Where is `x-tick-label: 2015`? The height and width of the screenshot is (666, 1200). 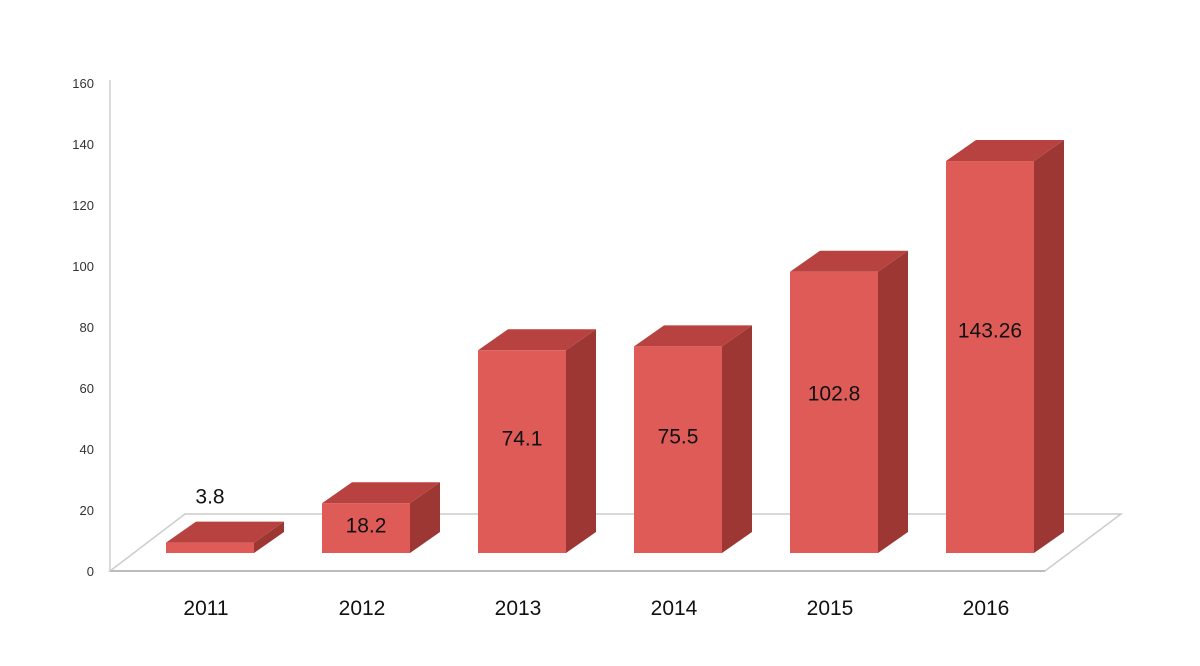 x-tick-label: 2015 is located at coordinates (830, 608).